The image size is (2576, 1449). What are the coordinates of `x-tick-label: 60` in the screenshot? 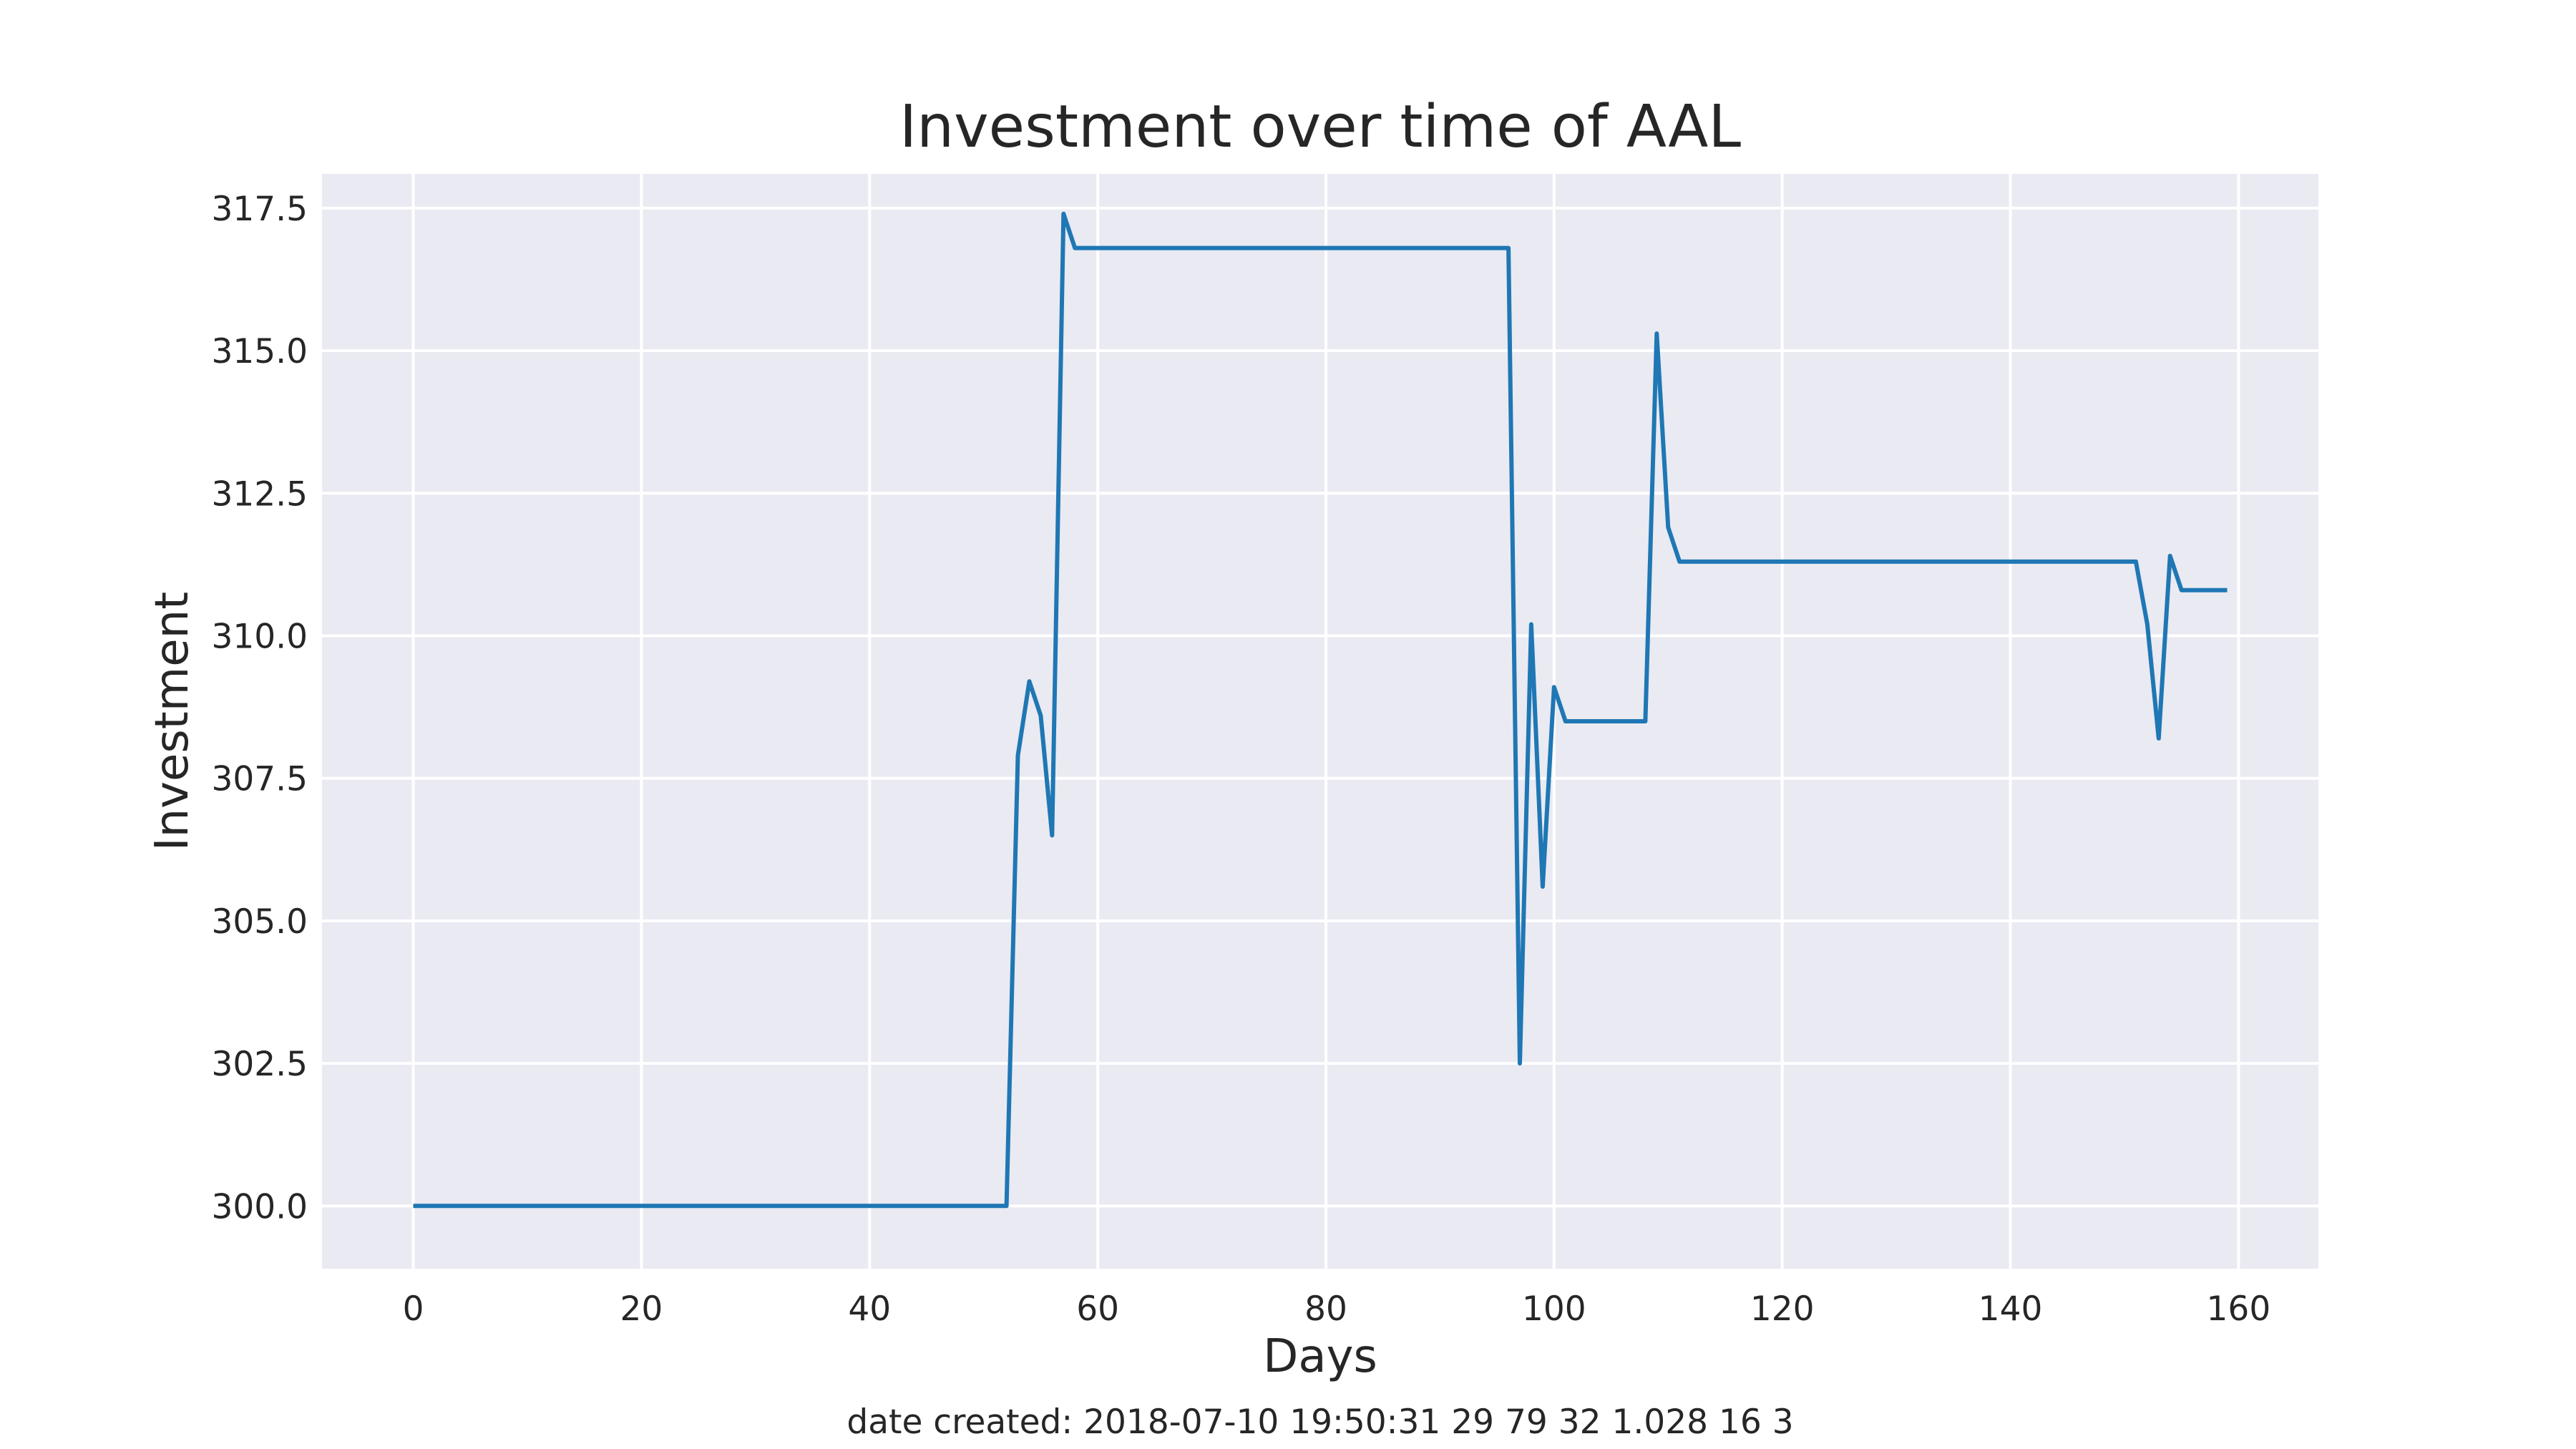 It's located at (1097, 1309).